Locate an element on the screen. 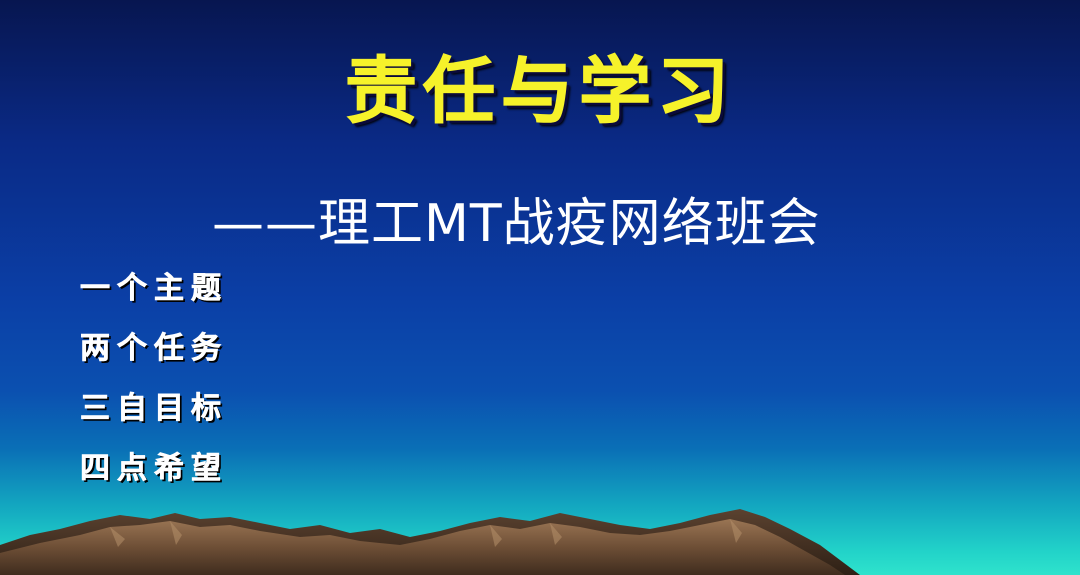  mountain-front is located at coordinates (422, 547).